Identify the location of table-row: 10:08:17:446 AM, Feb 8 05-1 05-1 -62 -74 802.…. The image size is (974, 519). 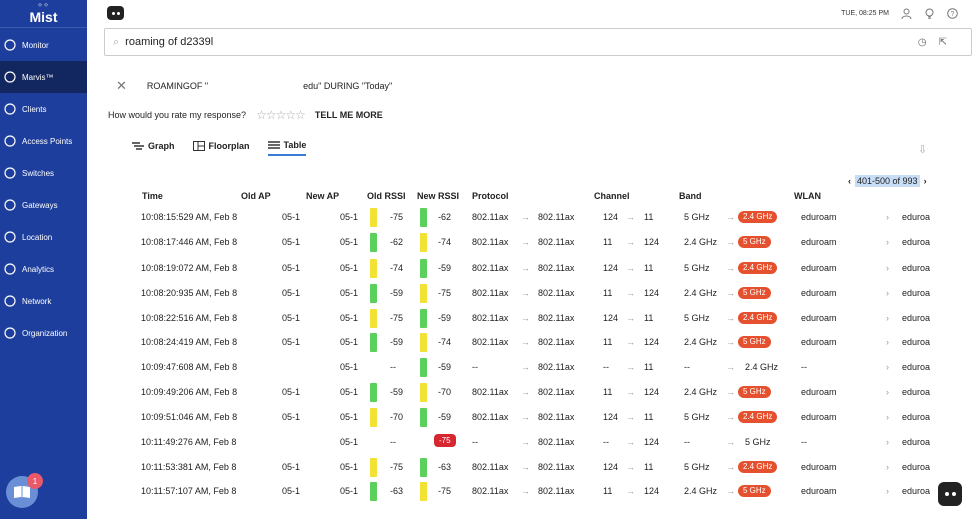
(487, 242).